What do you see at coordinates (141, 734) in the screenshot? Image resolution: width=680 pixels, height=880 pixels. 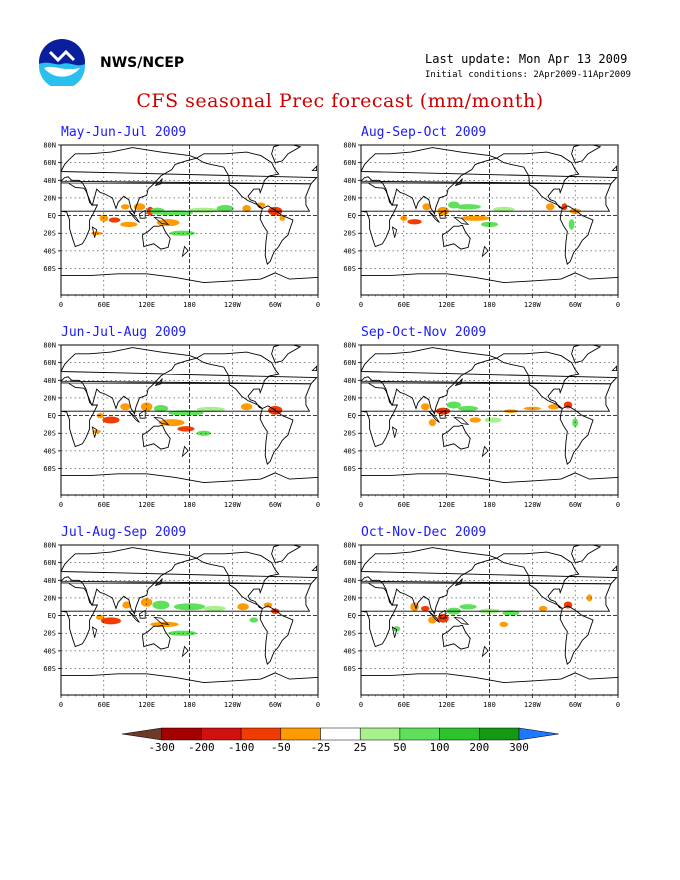 I see `colorbar-arrow-left` at bounding box center [141, 734].